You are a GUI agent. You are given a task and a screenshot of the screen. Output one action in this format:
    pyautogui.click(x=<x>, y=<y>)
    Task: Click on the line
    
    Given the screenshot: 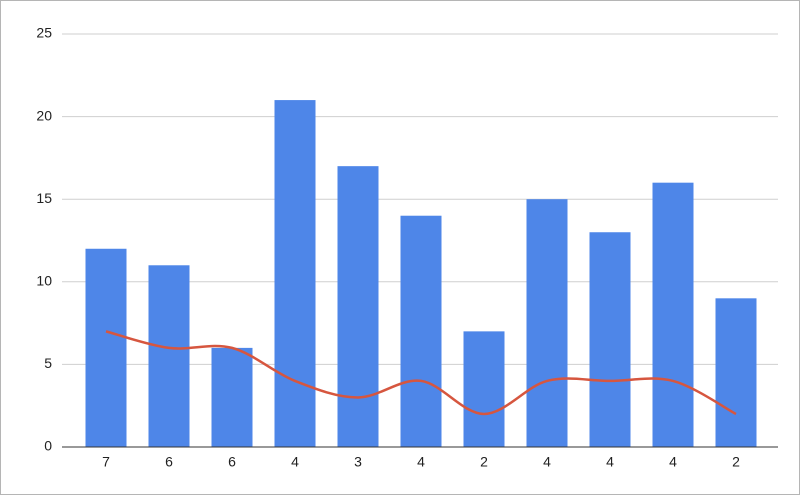 What is the action you would take?
    pyautogui.click(x=421, y=373)
    